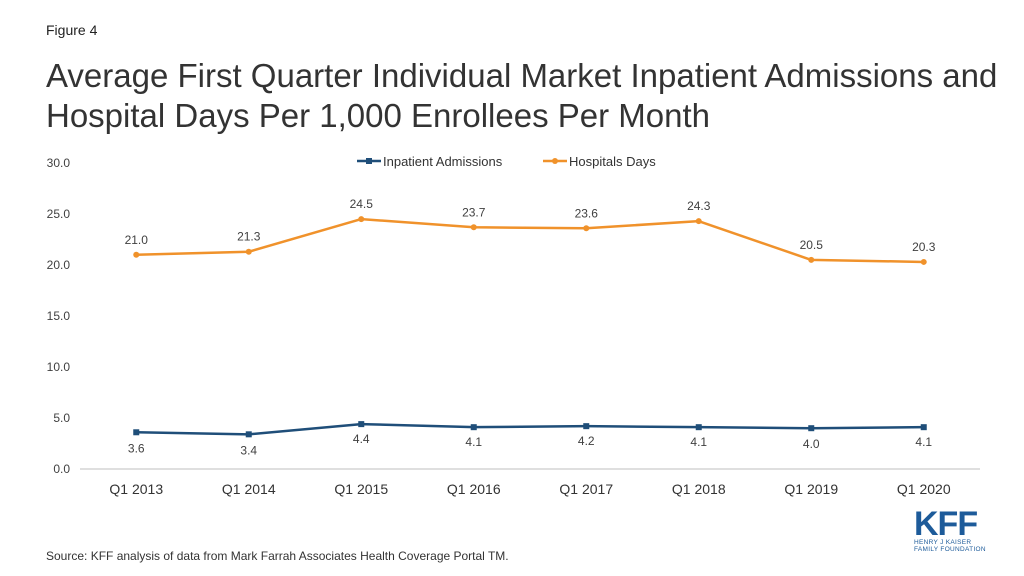 The image size is (1024, 576). I want to click on legend-label: Inpatient Admissions, so click(443, 161).